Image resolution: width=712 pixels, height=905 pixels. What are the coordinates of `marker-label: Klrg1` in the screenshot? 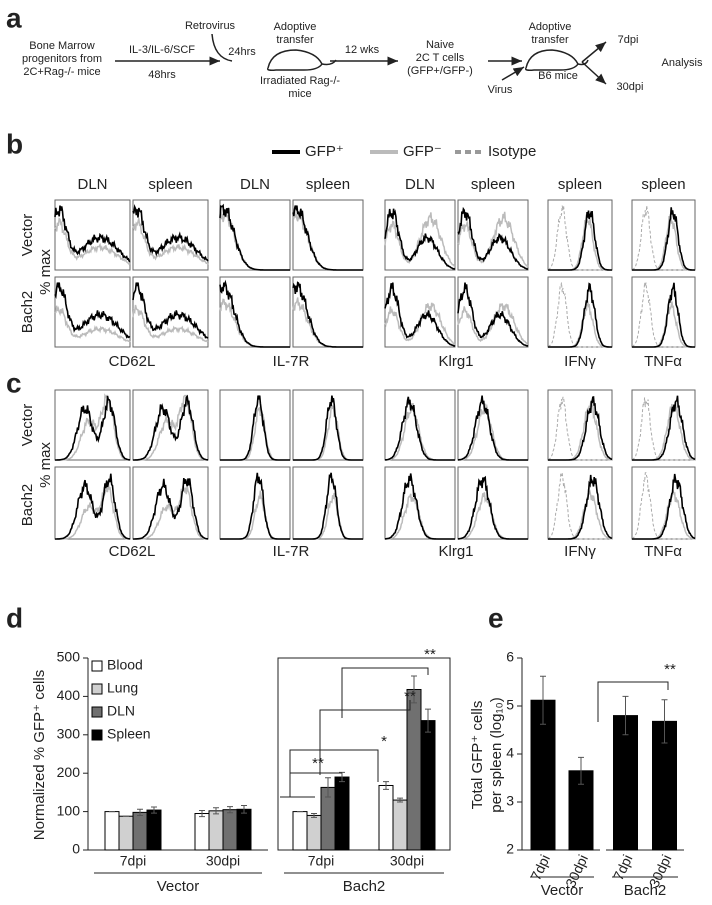 It's located at (455, 361).